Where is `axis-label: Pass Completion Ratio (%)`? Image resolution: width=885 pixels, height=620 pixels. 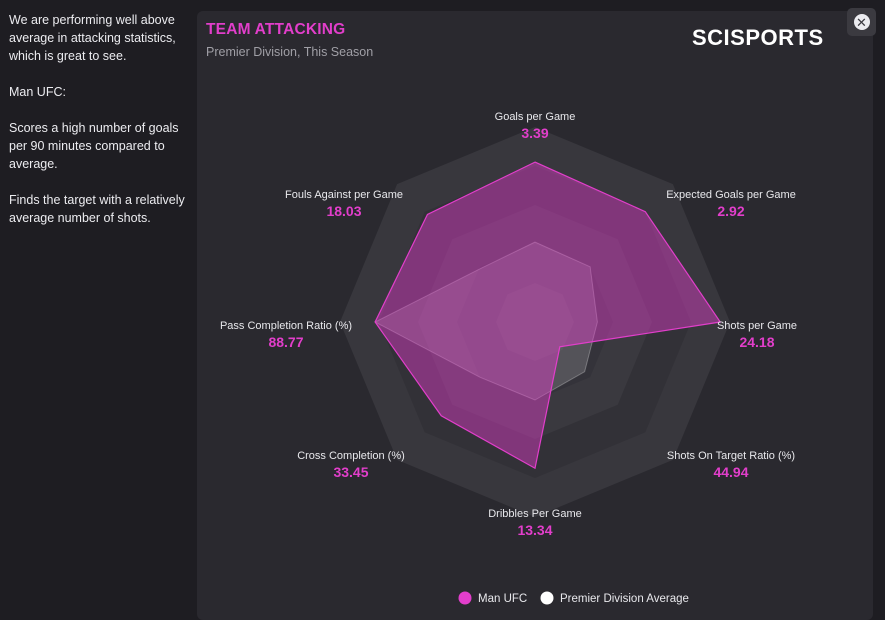 axis-label: Pass Completion Ratio (%) is located at coordinates (286, 326).